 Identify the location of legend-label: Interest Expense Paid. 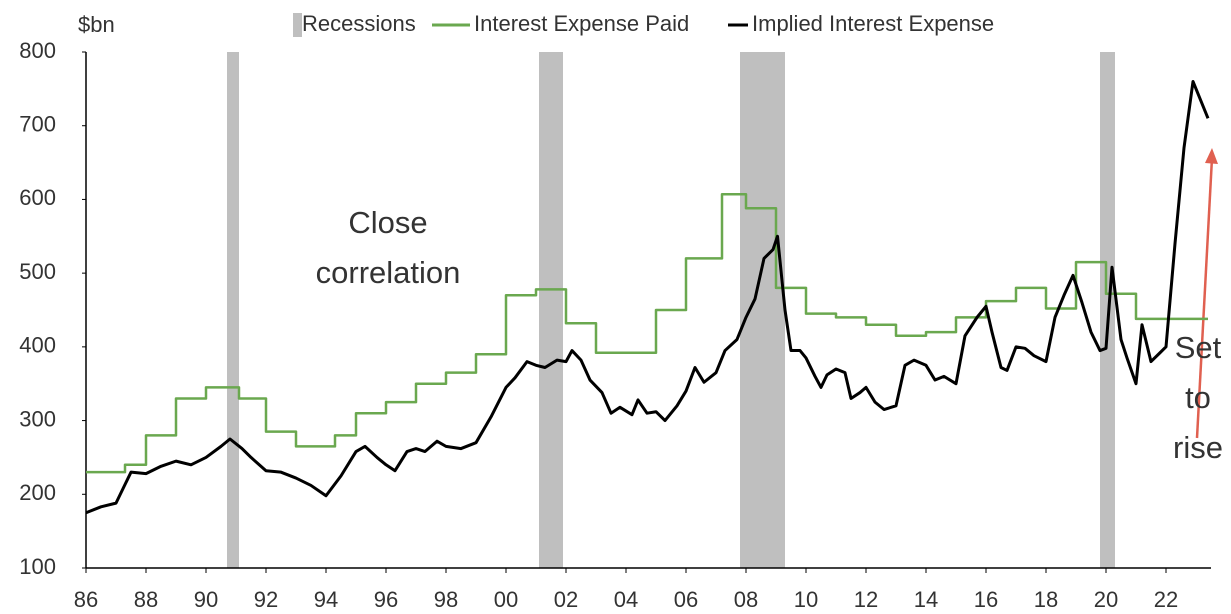
(581, 23).